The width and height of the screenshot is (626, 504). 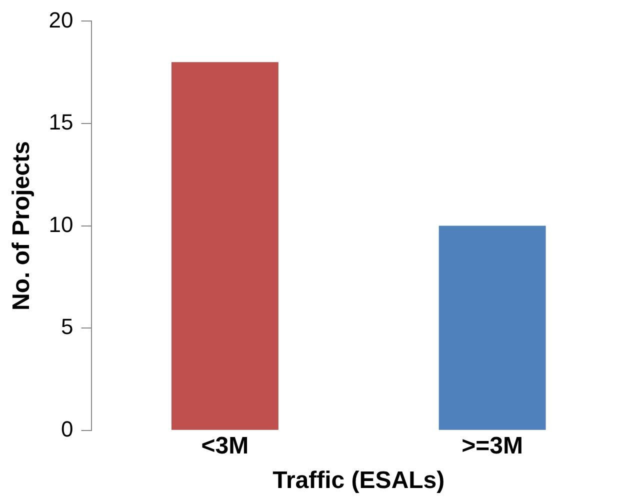 I want to click on y-tick-label: 5, so click(x=67, y=327).